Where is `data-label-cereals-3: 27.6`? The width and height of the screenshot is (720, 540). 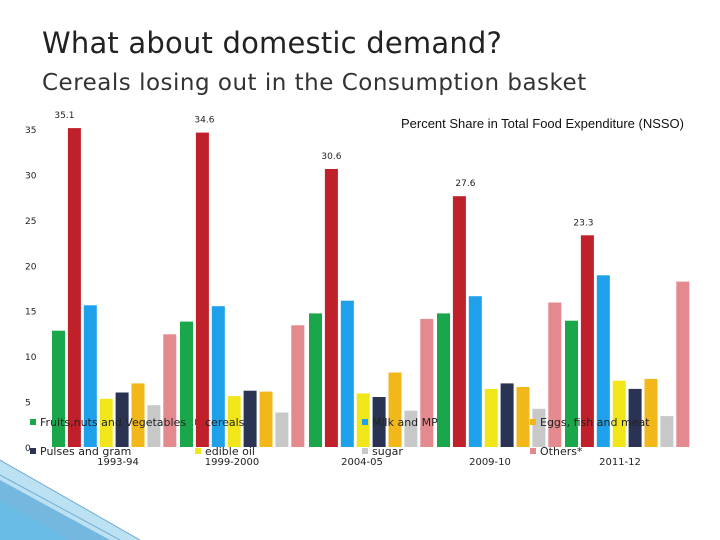 data-label-cereals-3: 27.6 is located at coordinates (465, 184).